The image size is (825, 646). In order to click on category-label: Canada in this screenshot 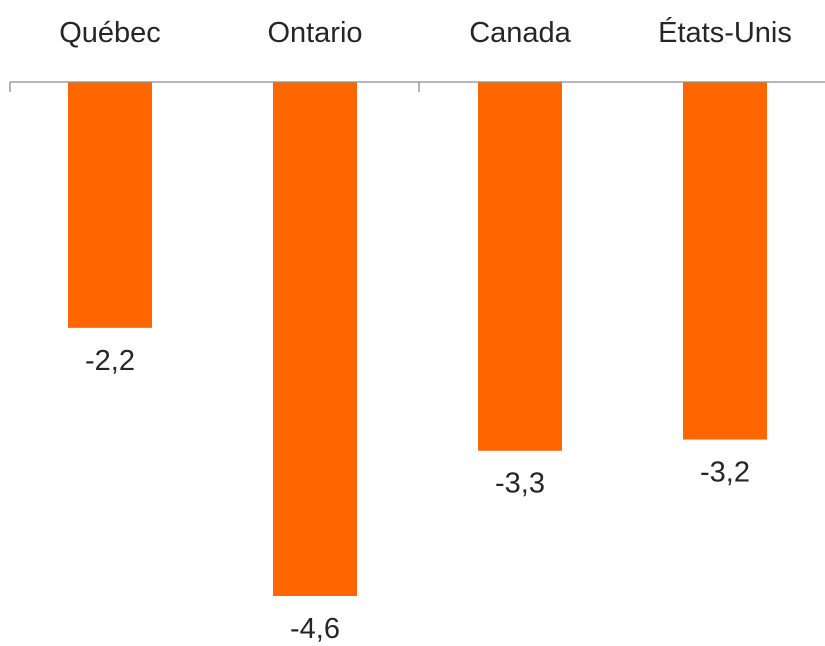, I will do `click(520, 33)`.